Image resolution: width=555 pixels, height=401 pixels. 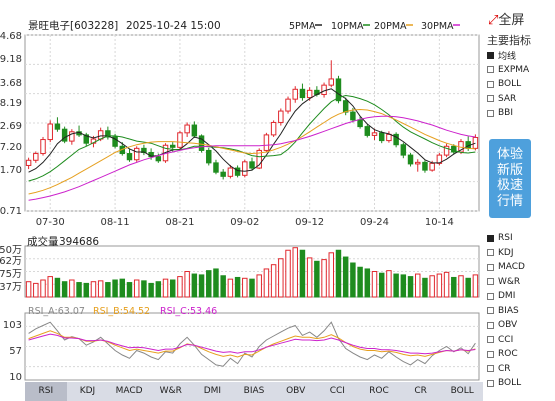 I want to click on tab-dmi: DMI, so click(x=212, y=391).